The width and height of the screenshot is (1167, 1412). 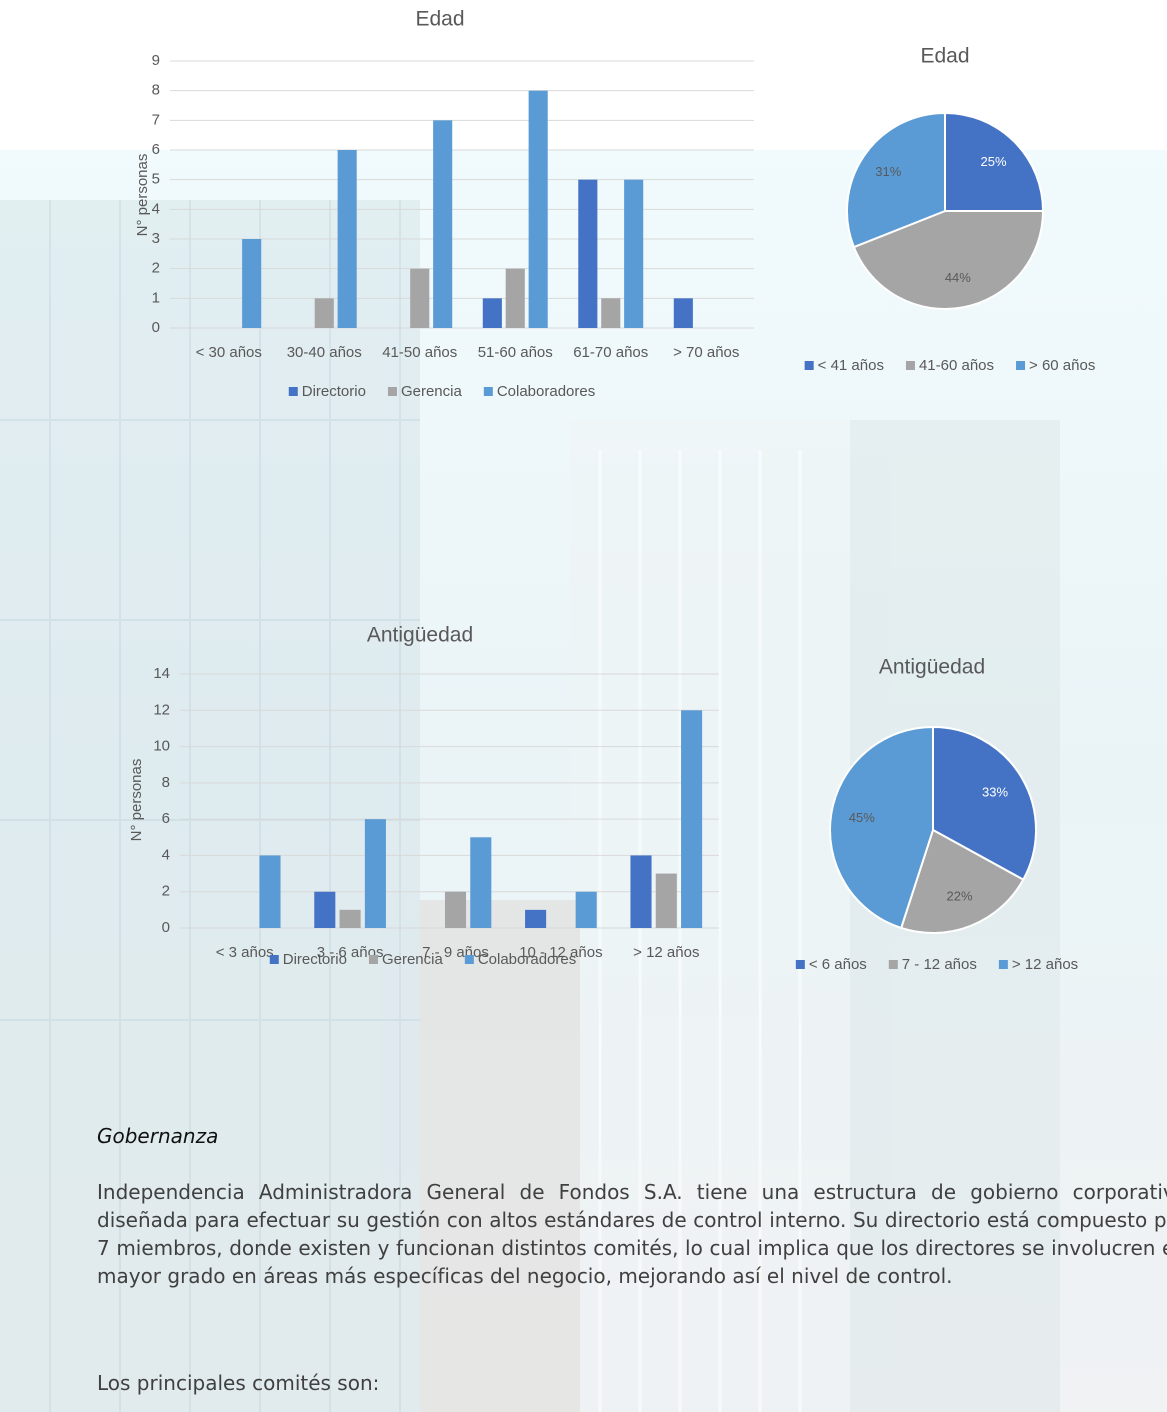 I want to click on pie-label: 31%, so click(x=888, y=171).